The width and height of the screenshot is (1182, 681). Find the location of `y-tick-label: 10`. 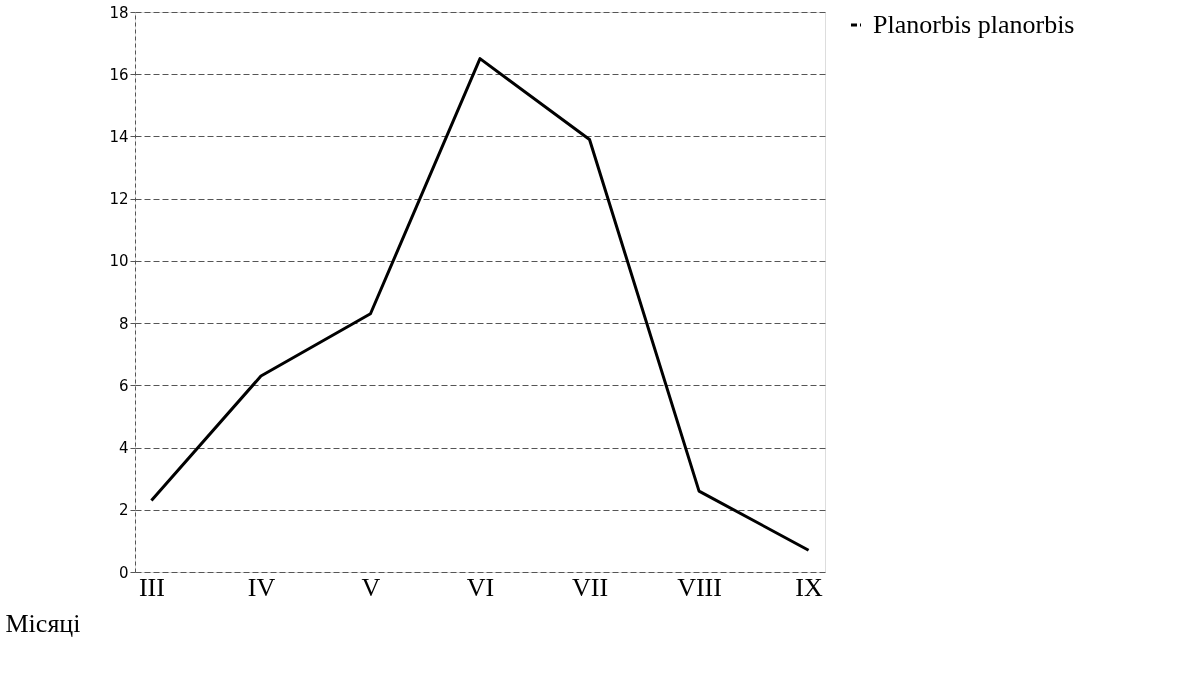

y-tick-label: 10 is located at coordinates (119, 261).